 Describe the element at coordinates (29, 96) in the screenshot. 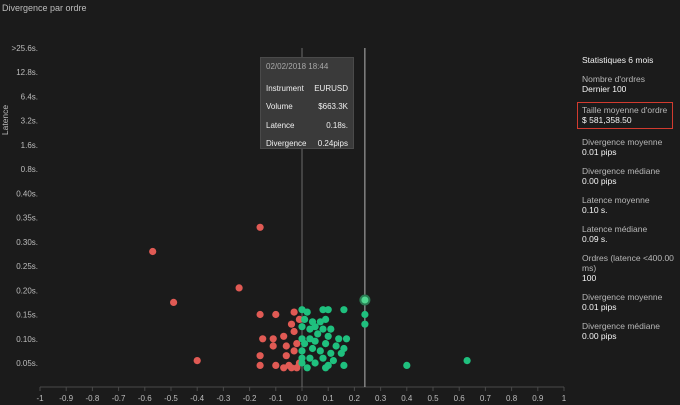

I see `y-tick-label: 6.4s.` at that location.